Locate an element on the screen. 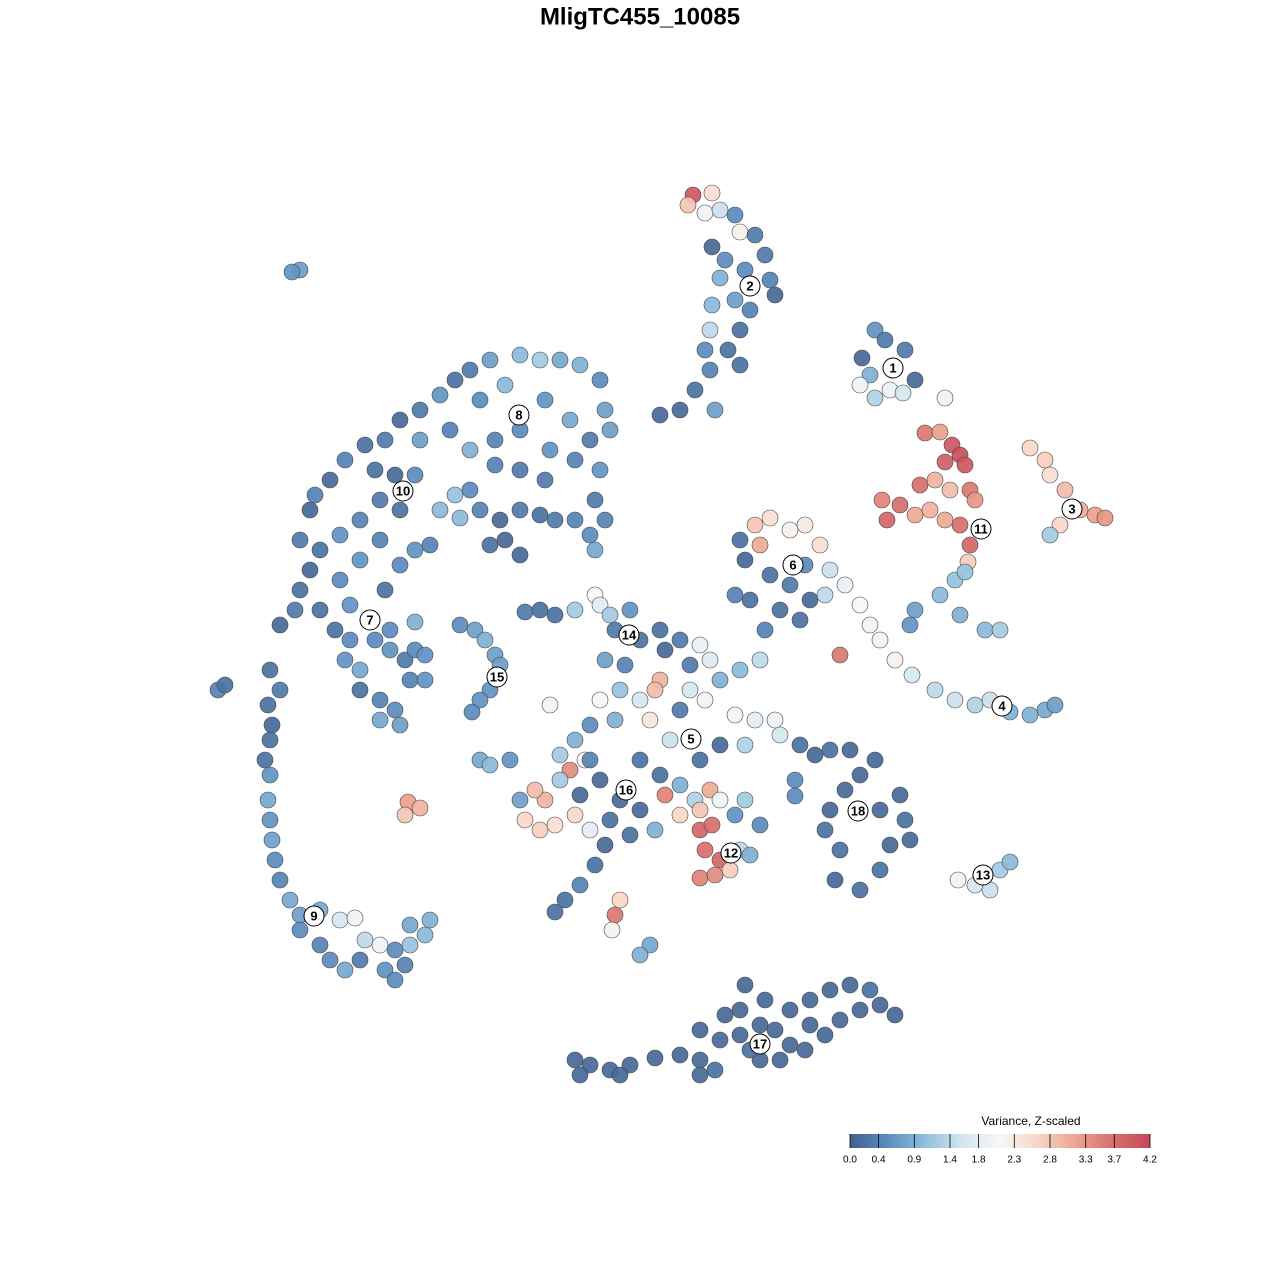  cluster-label: 9 is located at coordinates (313, 915).